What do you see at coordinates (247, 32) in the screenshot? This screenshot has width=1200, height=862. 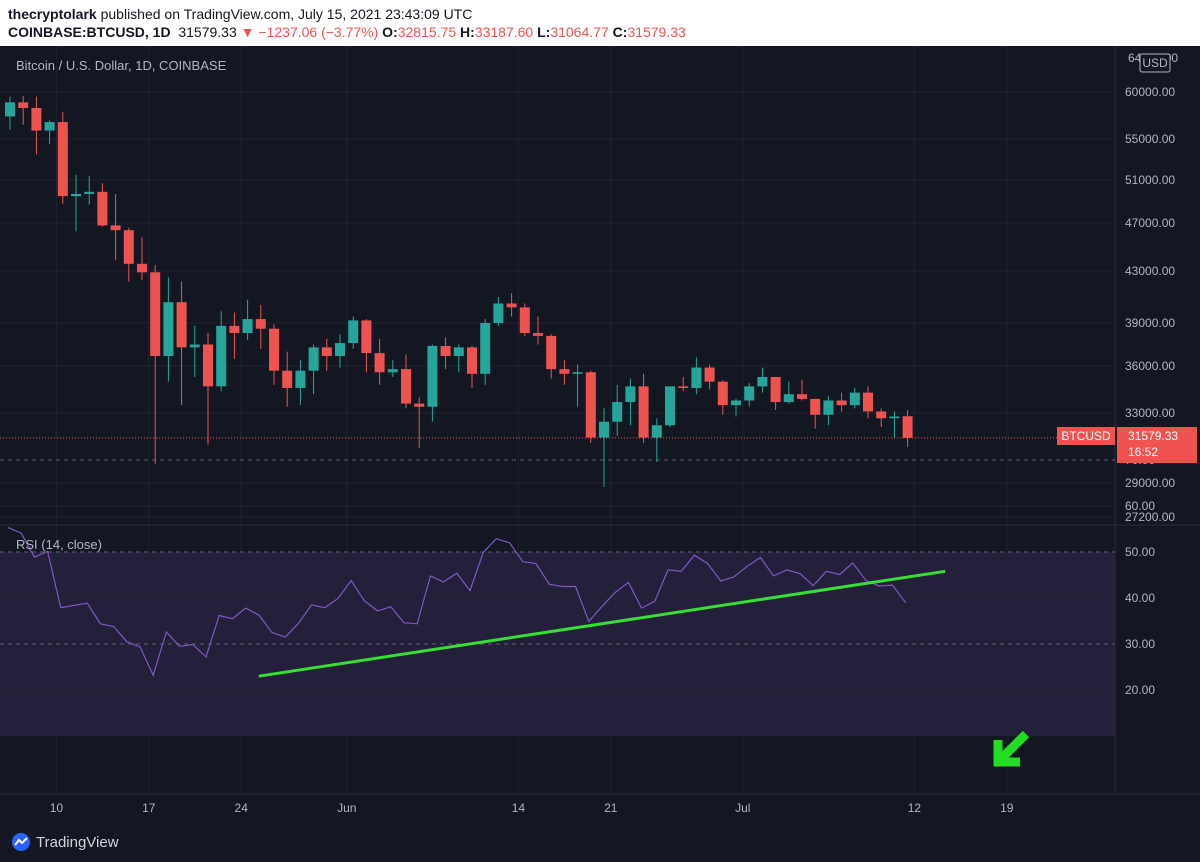 I see `down-triangle-icon: ▼` at bounding box center [247, 32].